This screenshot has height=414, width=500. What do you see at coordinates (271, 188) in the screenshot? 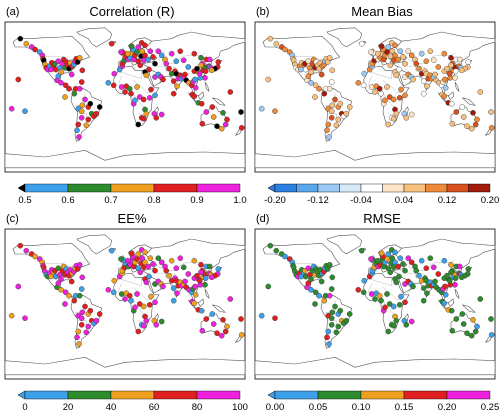
I see `colorbar-under-arrow` at bounding box center [271, 188].